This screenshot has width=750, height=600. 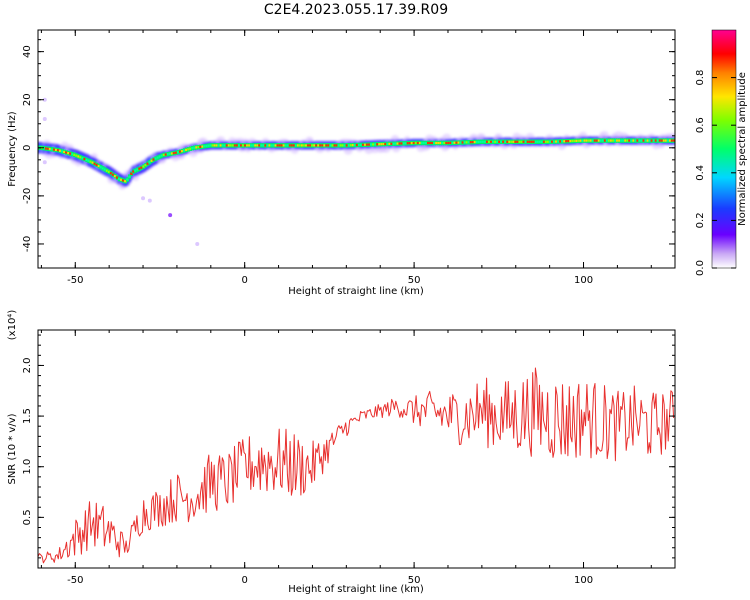 I want to click on y-tick-label: 0.5, so click(x=27, y=517).